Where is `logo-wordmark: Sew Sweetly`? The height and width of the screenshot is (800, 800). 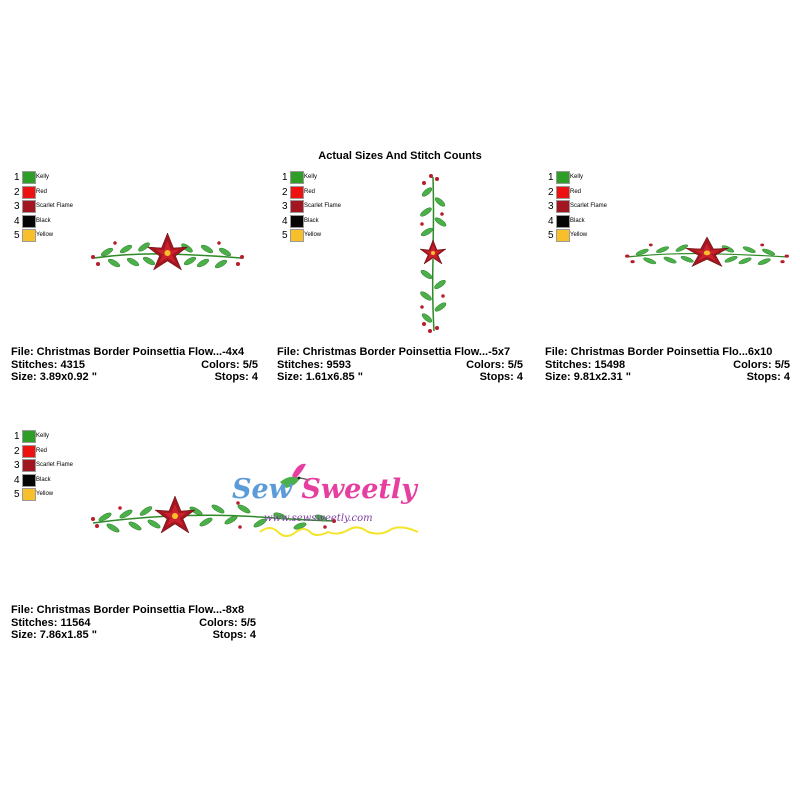 logo-wordmark: Sew Sweetly is located at coordinates (324, 489).